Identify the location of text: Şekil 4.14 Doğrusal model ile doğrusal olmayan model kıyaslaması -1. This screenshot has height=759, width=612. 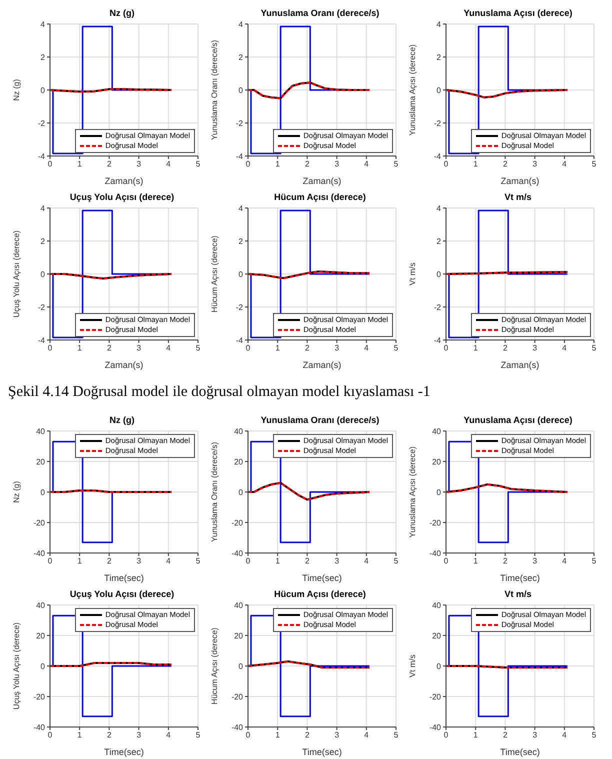
(220, 392).